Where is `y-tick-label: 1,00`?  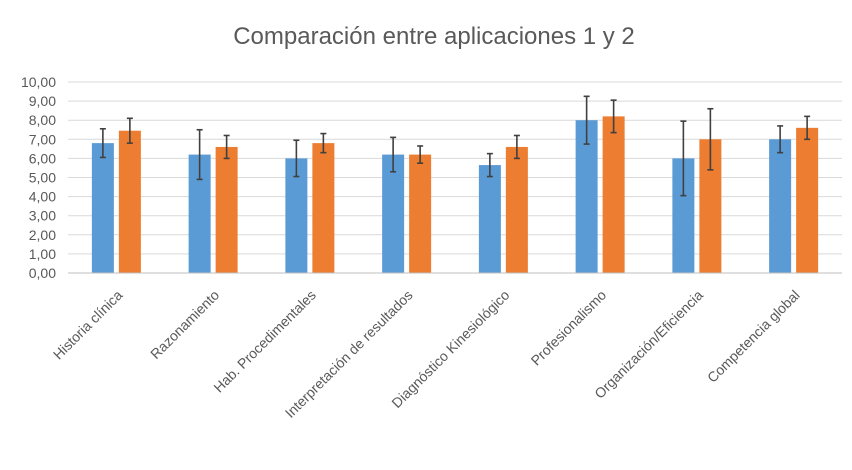
y-tick-label: 1,00 is located at coordinates (42, 254).